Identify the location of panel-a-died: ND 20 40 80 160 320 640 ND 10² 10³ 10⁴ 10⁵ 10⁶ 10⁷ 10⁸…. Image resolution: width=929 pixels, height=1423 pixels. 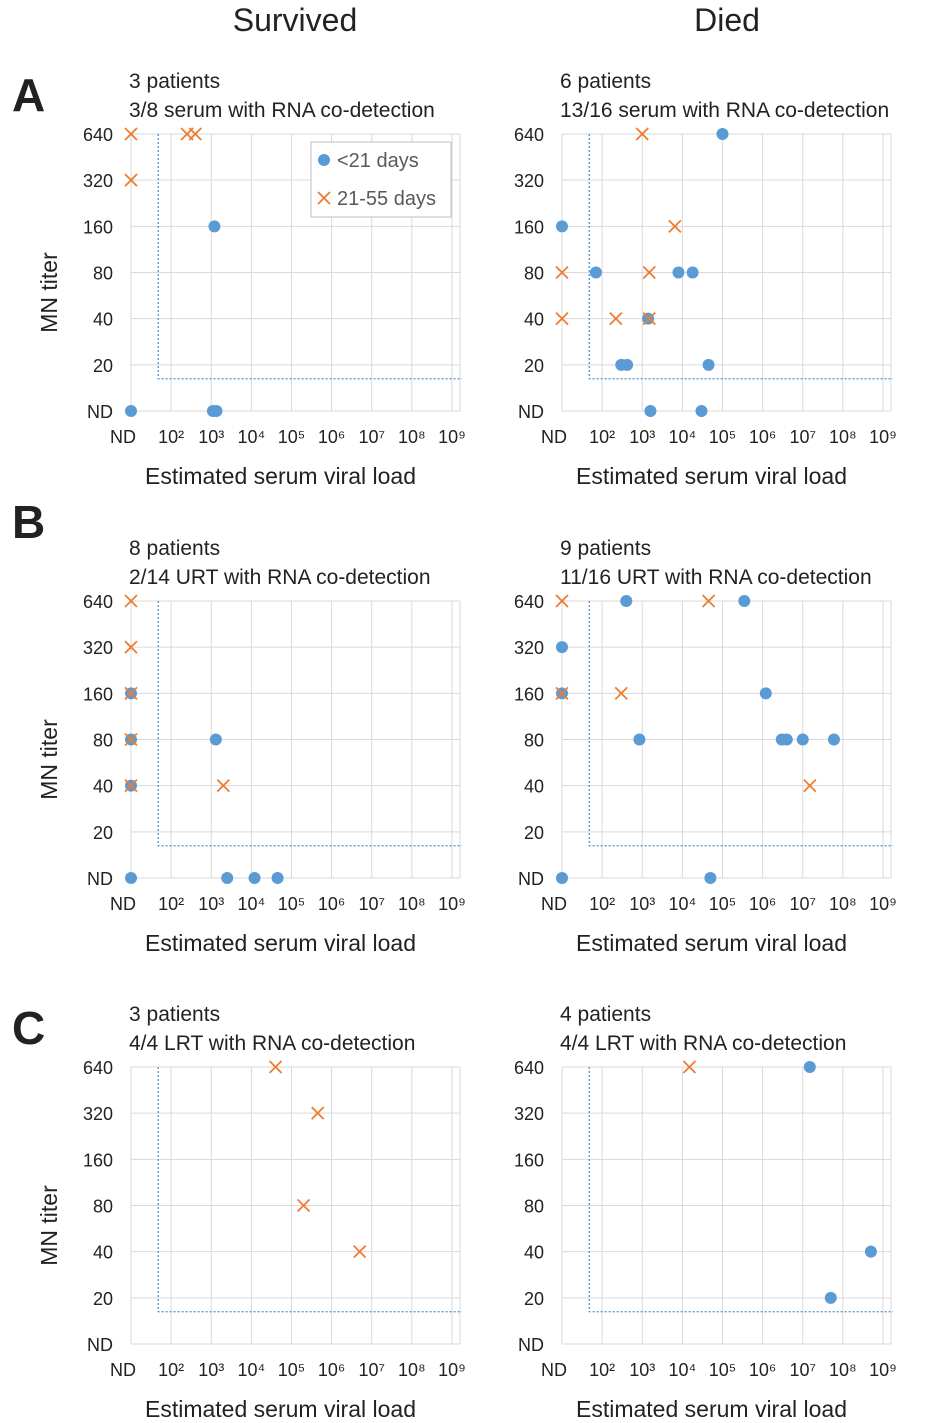
(705, 279).